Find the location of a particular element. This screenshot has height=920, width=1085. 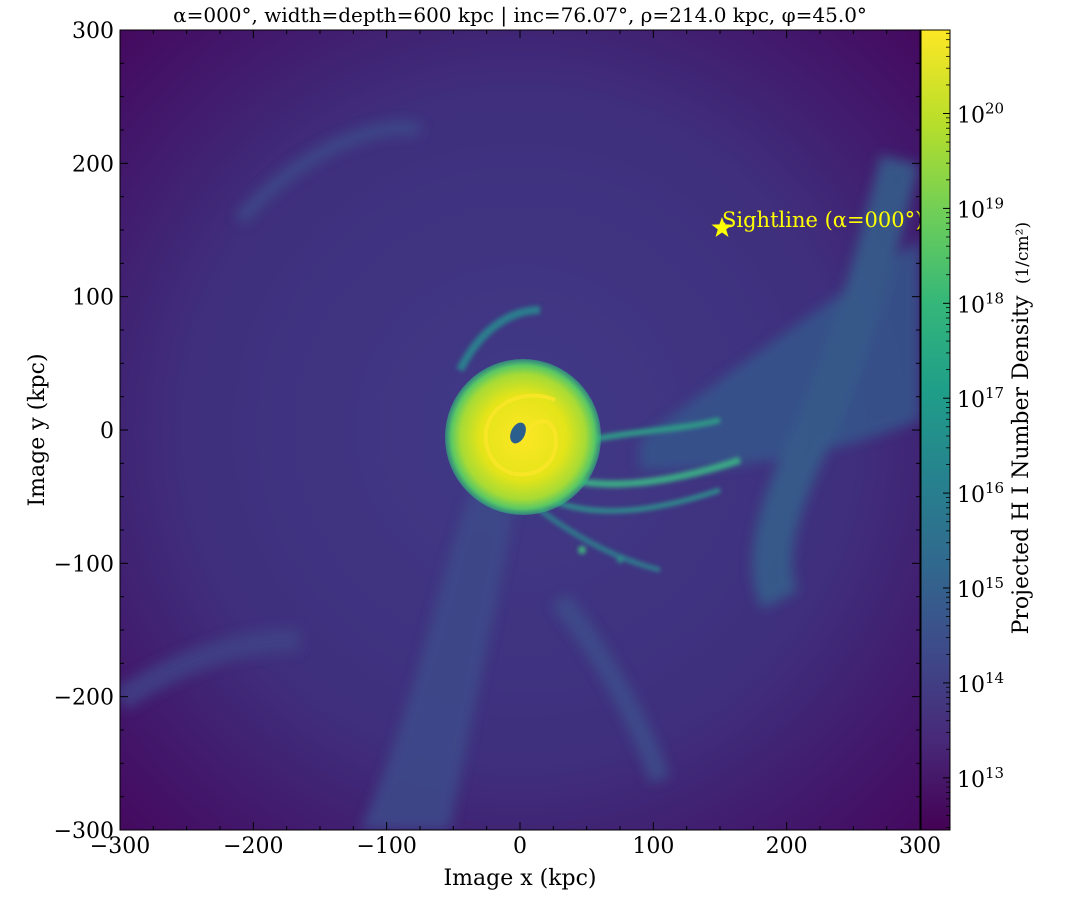

x-tick-label: 100 is located at coordinates (653, 846).